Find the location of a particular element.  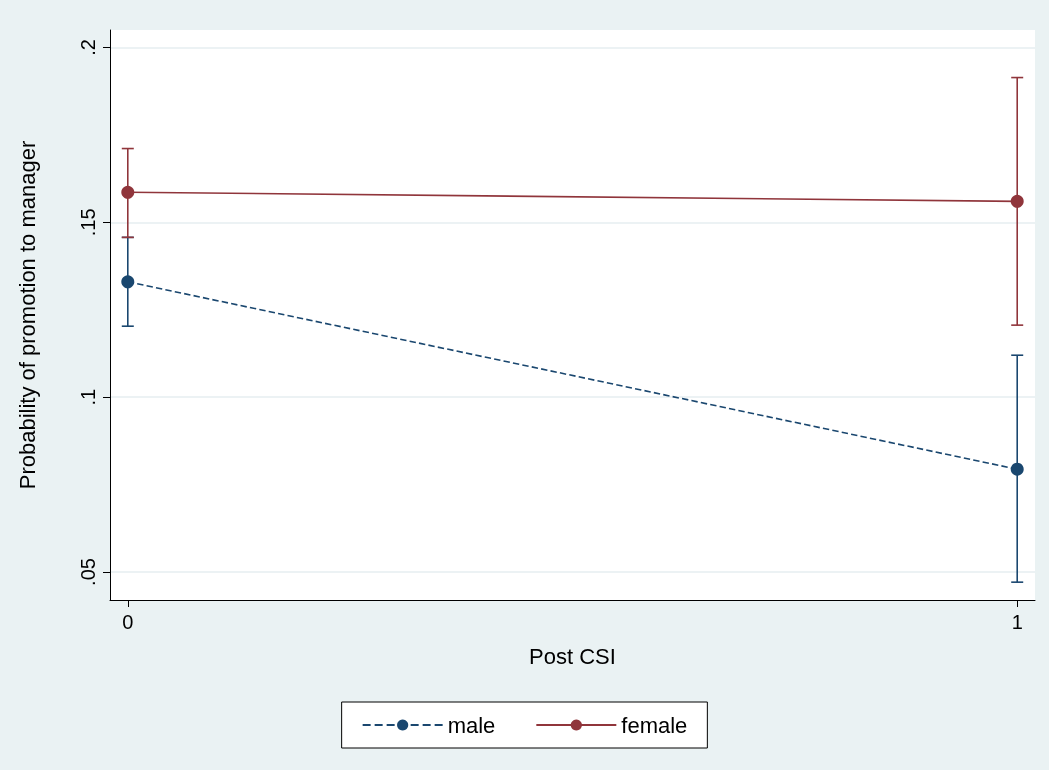

y-tick-label: .1 is located at coordinates (88, 397).